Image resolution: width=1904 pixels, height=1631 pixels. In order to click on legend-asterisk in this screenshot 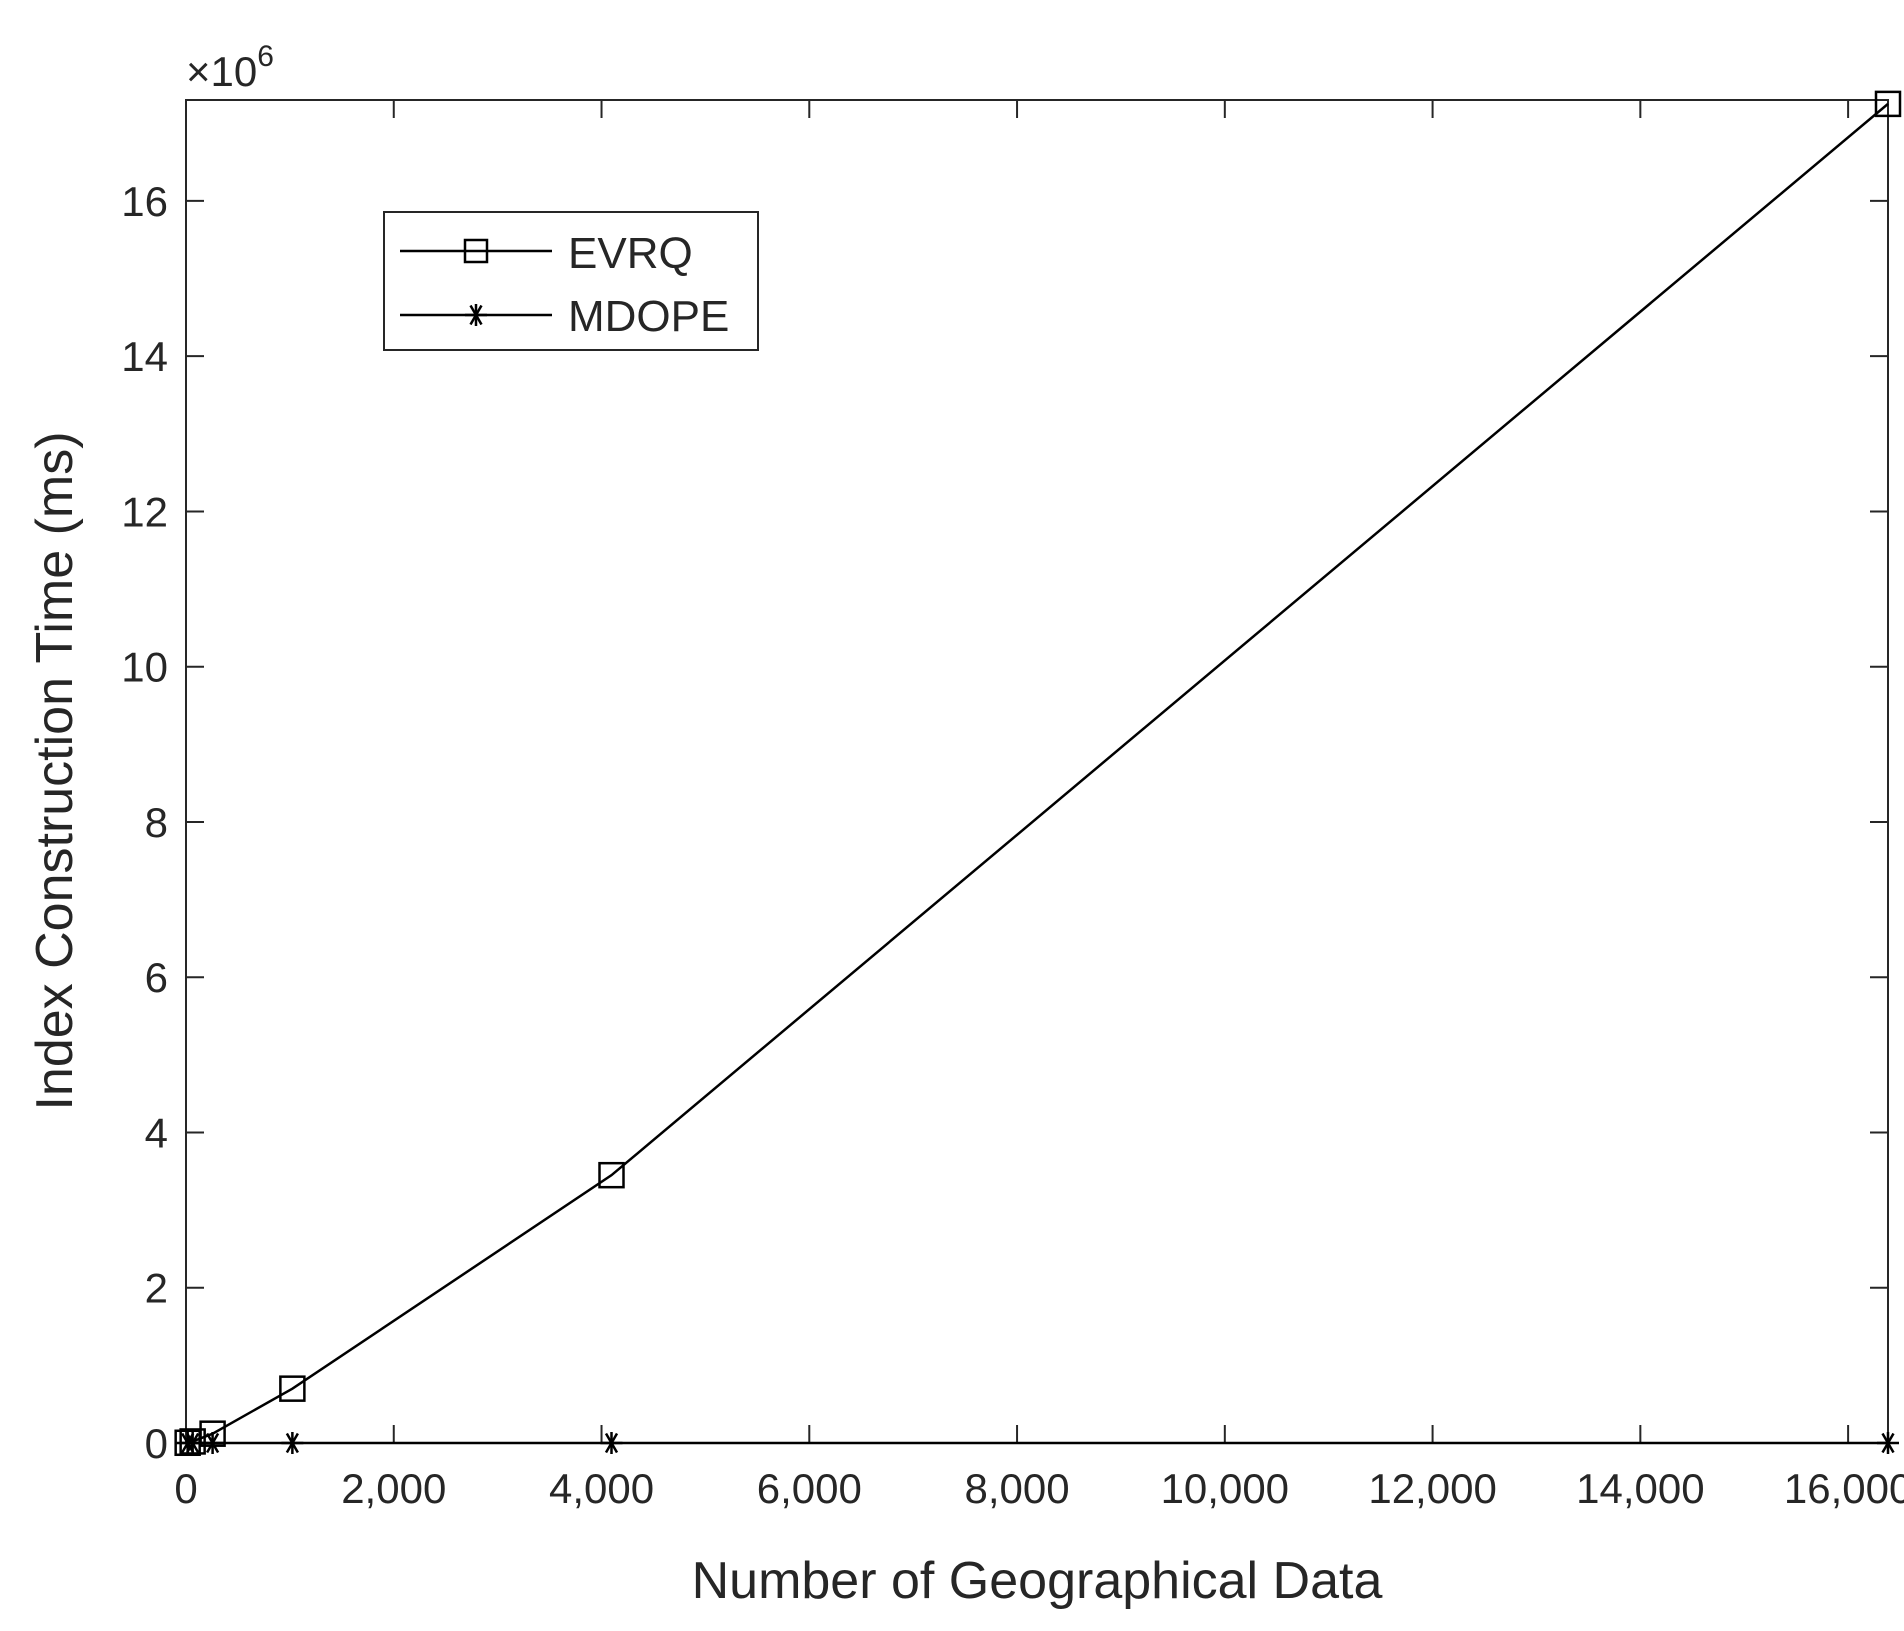, I will do `click(476, 315)`.